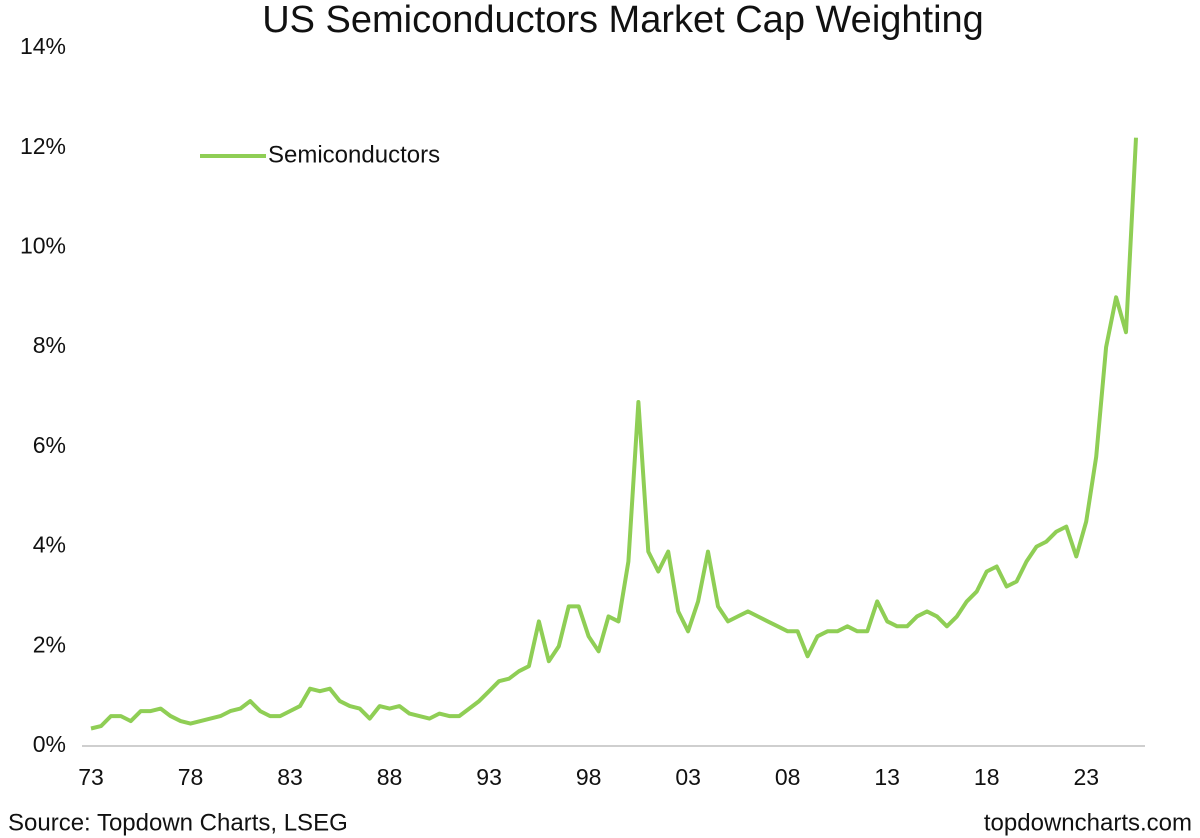  What do you see at coordinates (43, 146) in the screenshot?
I see `y-tick-label: 12%` at bounding box center [43, 146].